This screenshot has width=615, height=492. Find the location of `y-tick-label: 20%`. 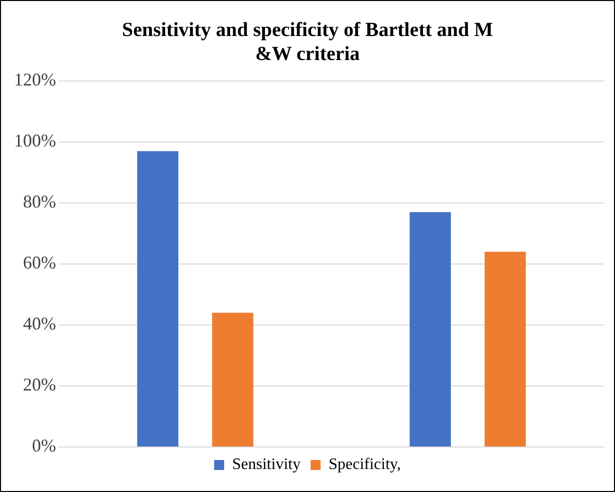

y-tick-label: 20% is located at coordinates (39, 384).